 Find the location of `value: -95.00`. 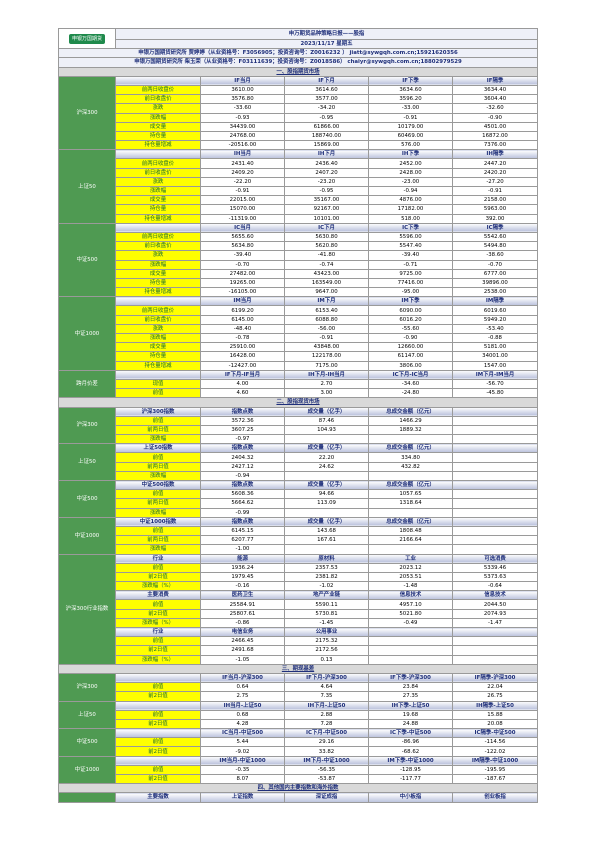

value: -95.00 is located at coordinates (410, 292).